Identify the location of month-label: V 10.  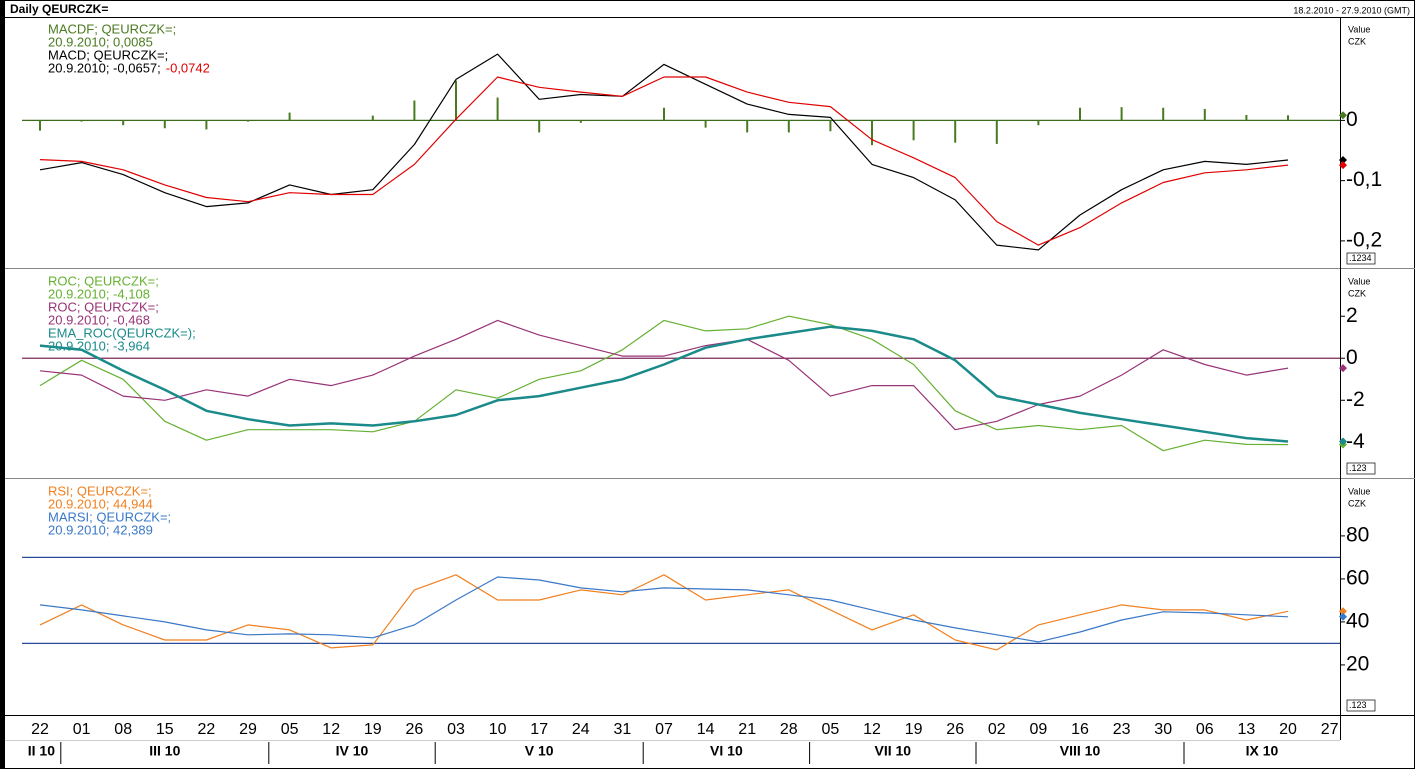
(539, 751).